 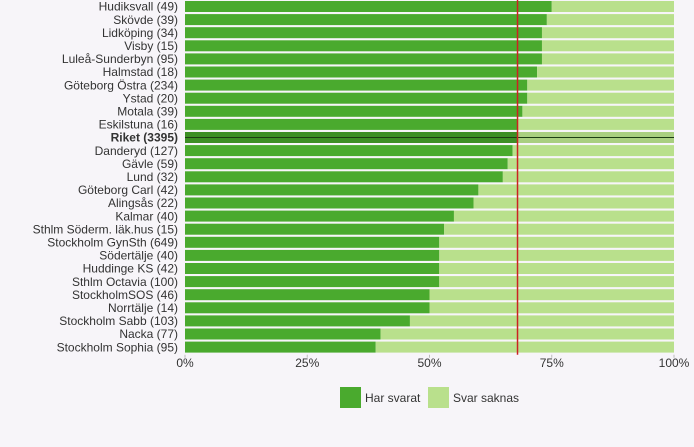 What do you see at coordinates (136, 151) in the screenshot?
I see `category-label: Danderyd (127)` at bounding box center [136, 151].